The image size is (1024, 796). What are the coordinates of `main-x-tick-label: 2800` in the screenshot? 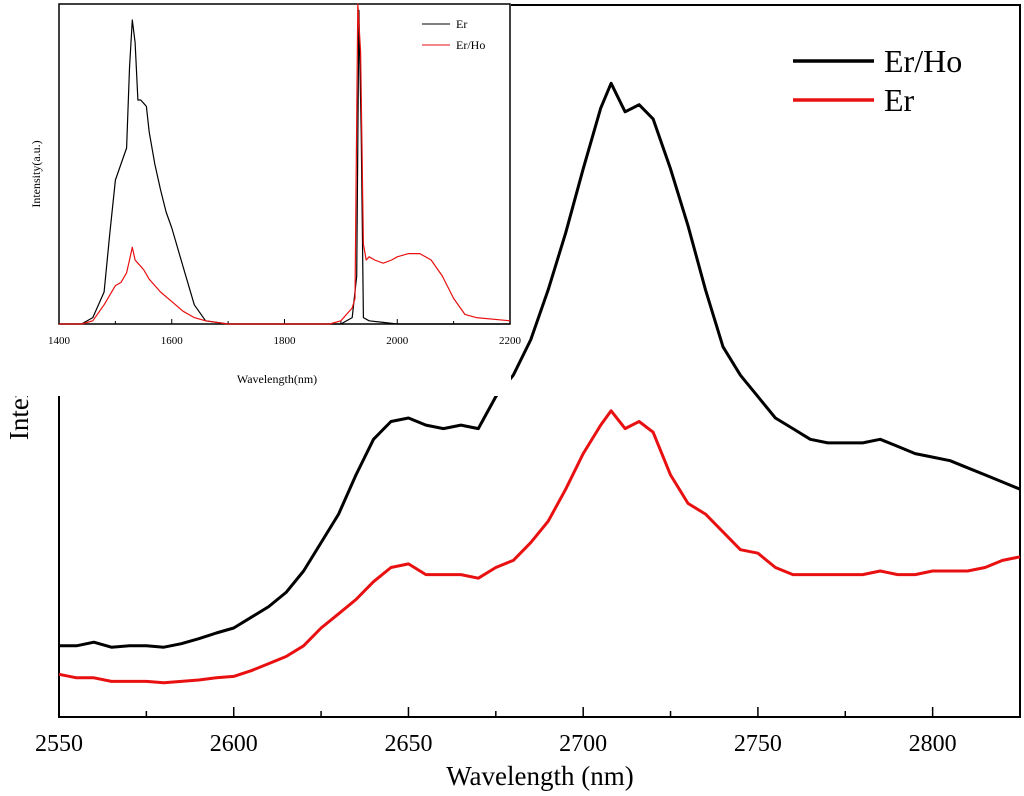 It's located at (933, 744).